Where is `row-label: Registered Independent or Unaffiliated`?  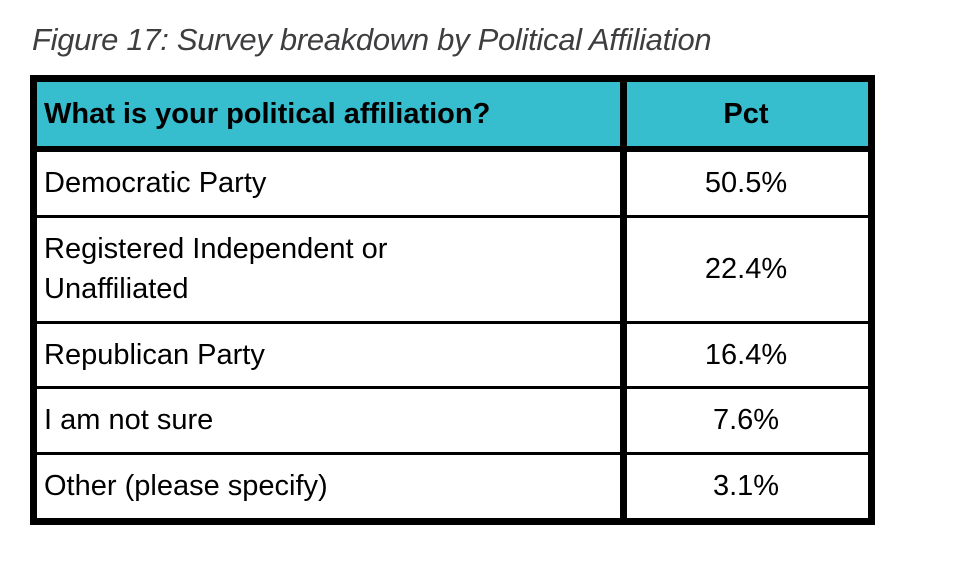
row-label: Registered Independent or Unaffiliated is located at coordinates (329, 269).